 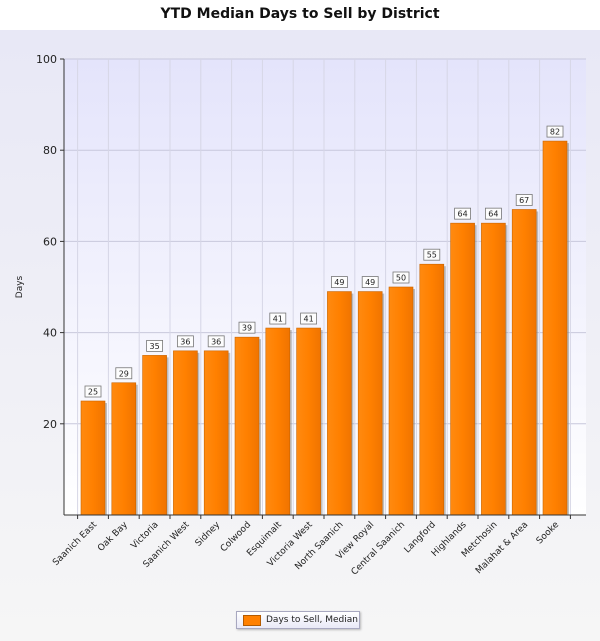 I want to click on y-tick-label: 40, so click(x=50, y=333).